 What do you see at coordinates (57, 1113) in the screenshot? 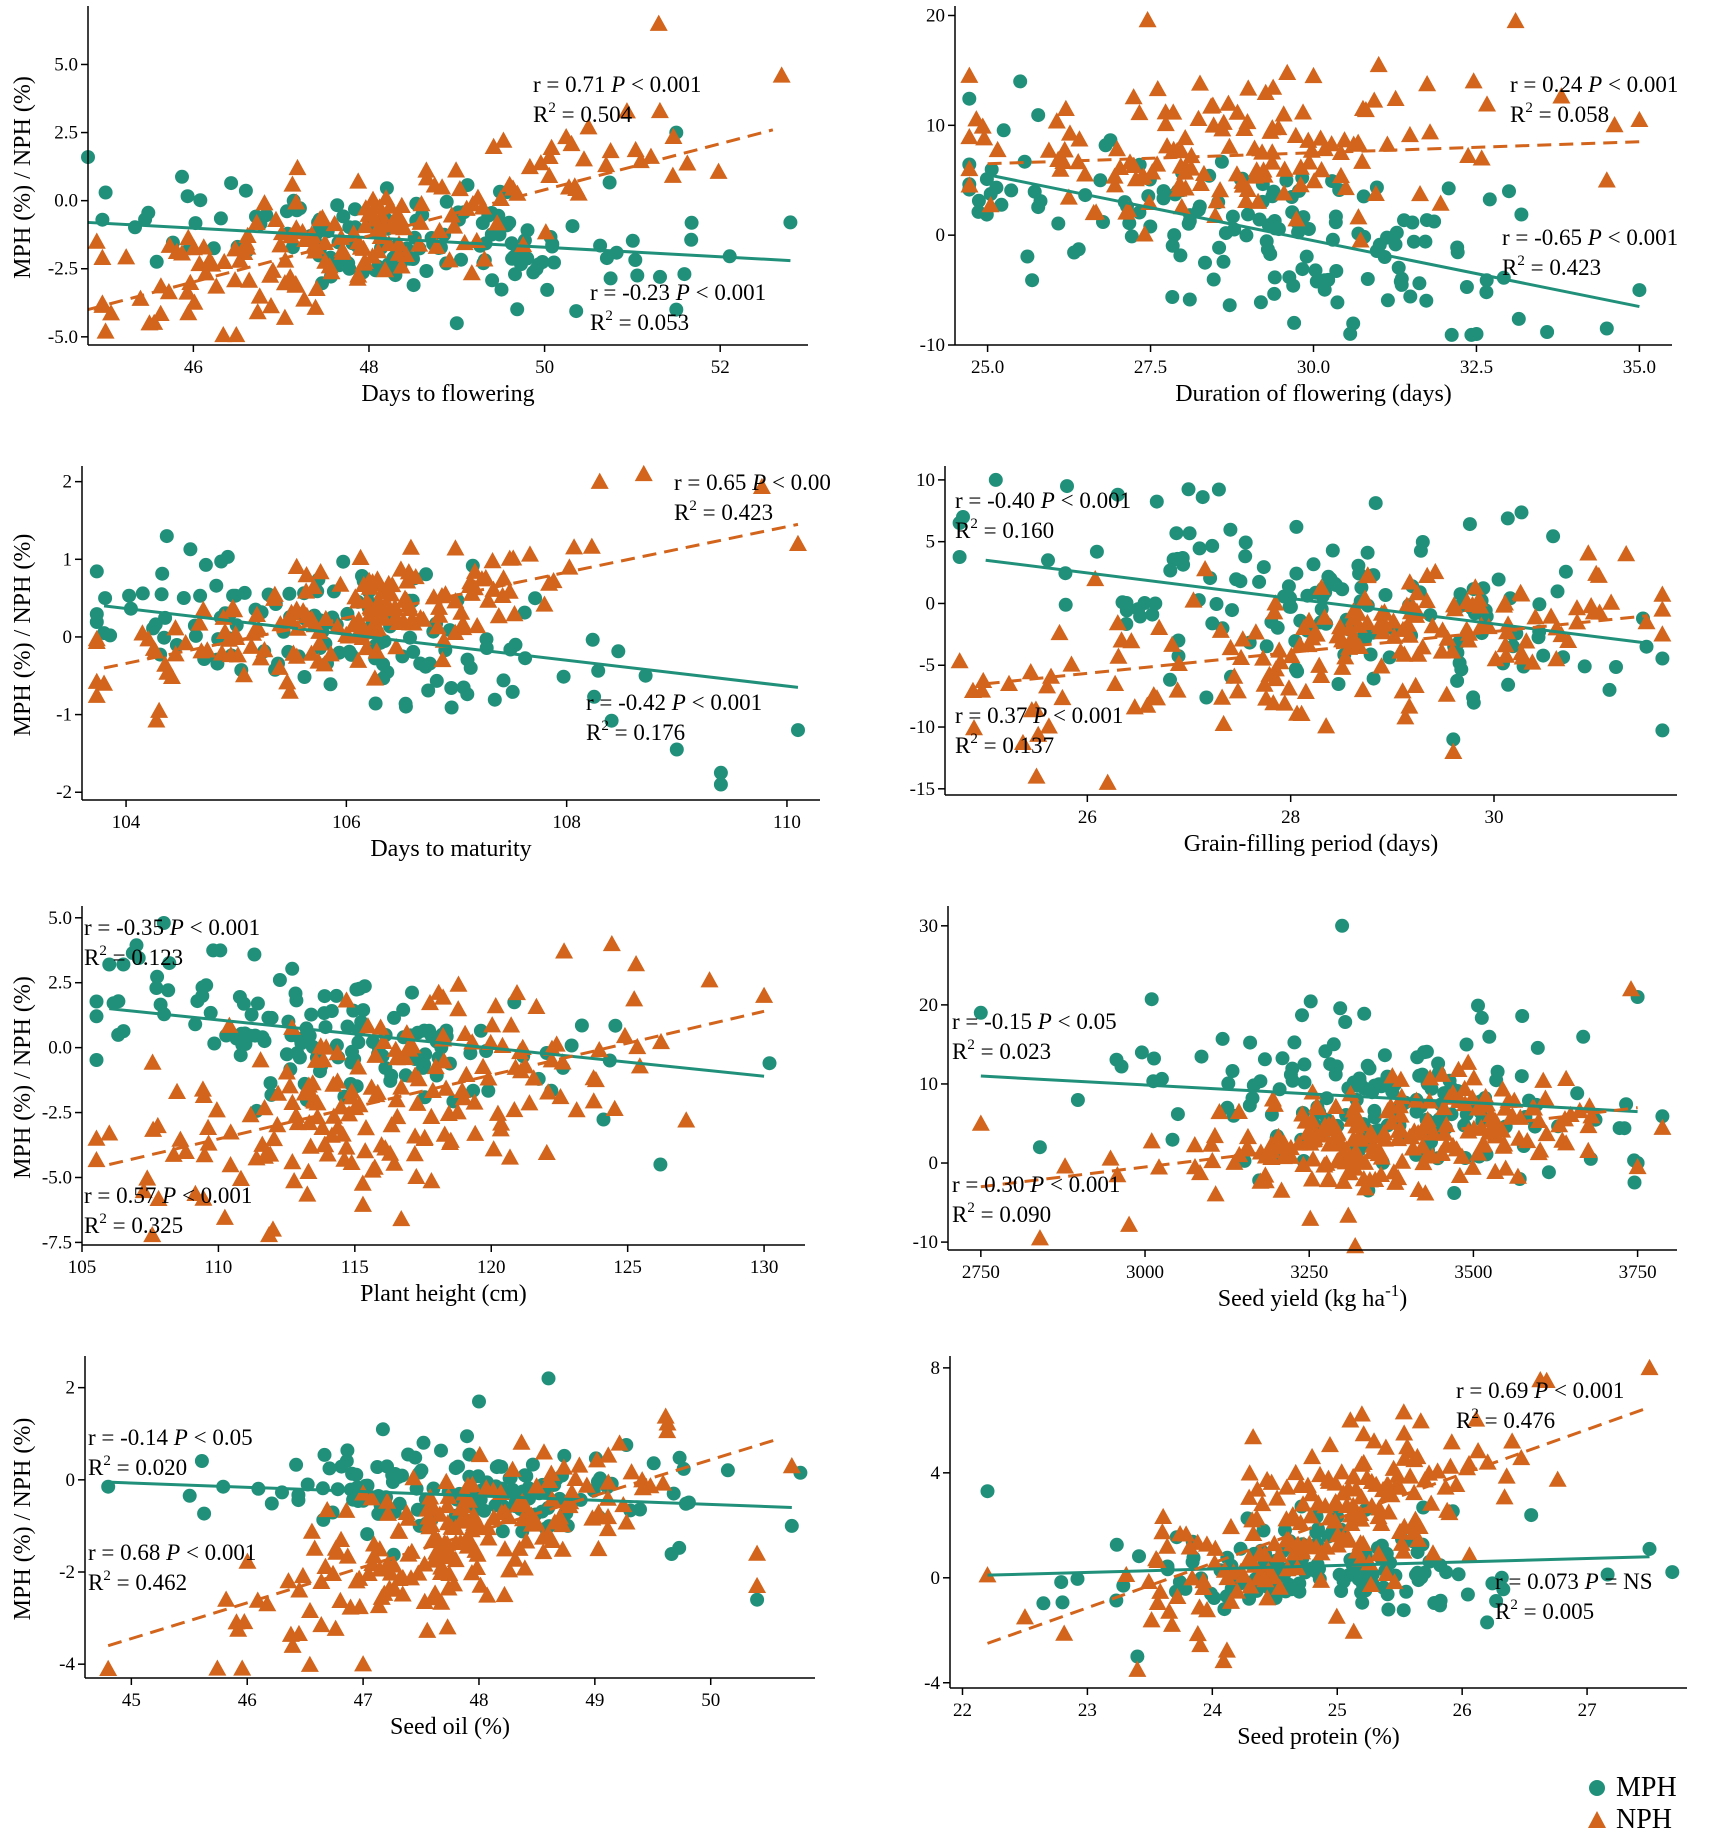
I see `y-tick-label: -2.5` at bounding box center [57, 1113].